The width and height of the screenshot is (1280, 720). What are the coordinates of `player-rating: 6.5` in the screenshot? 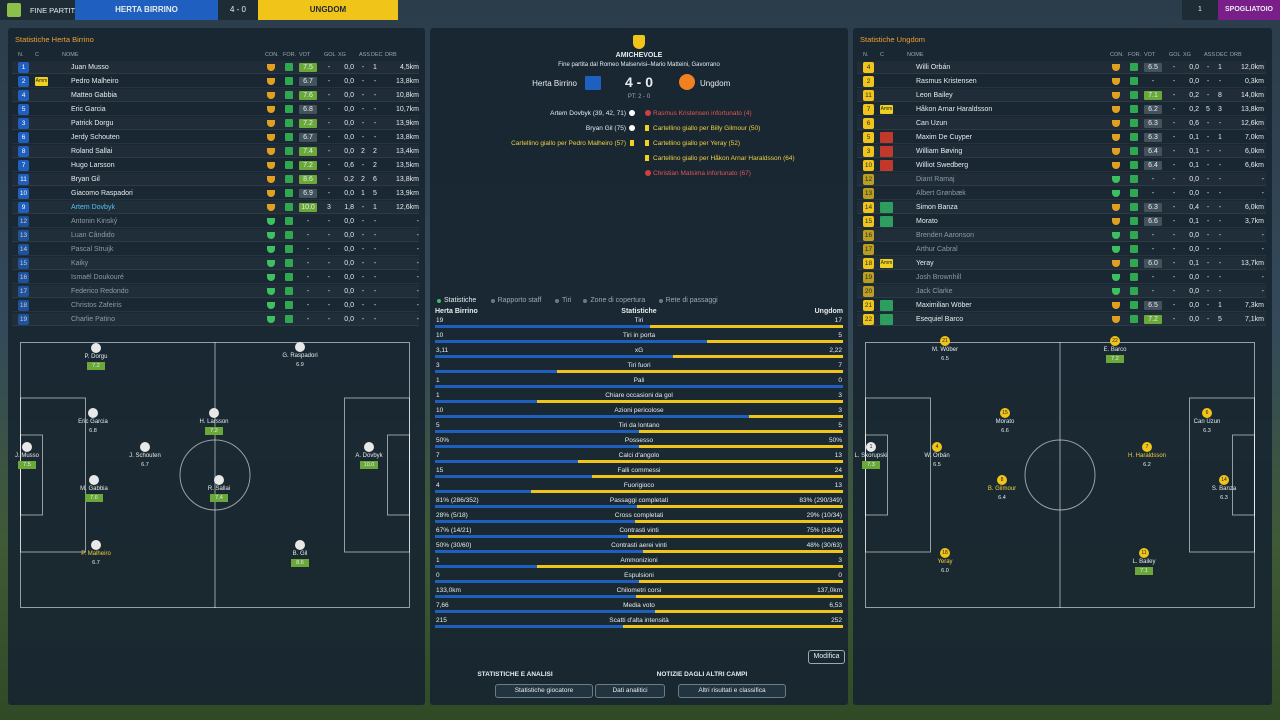 It's located at (945, 359).